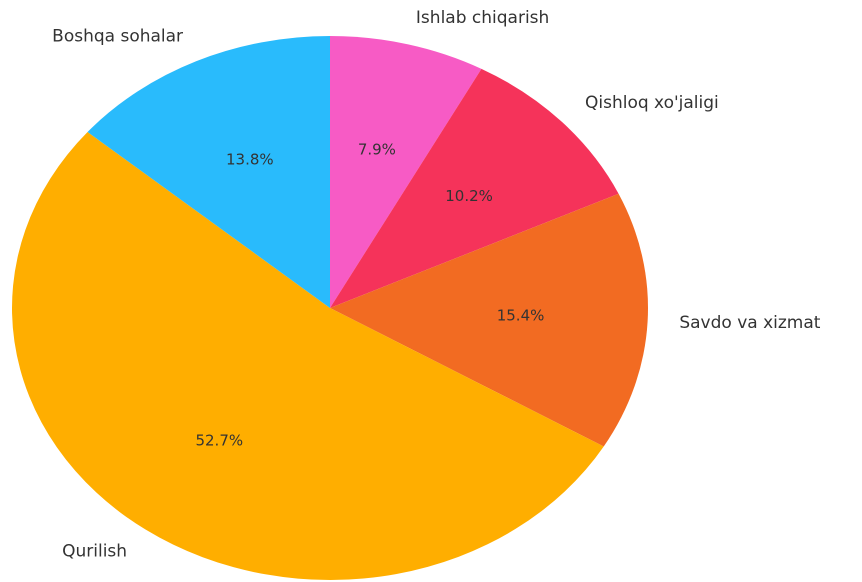 The height and width of the screenshot is (582, 862). I want to click on value-label: 15.4%, so click(521, 316).